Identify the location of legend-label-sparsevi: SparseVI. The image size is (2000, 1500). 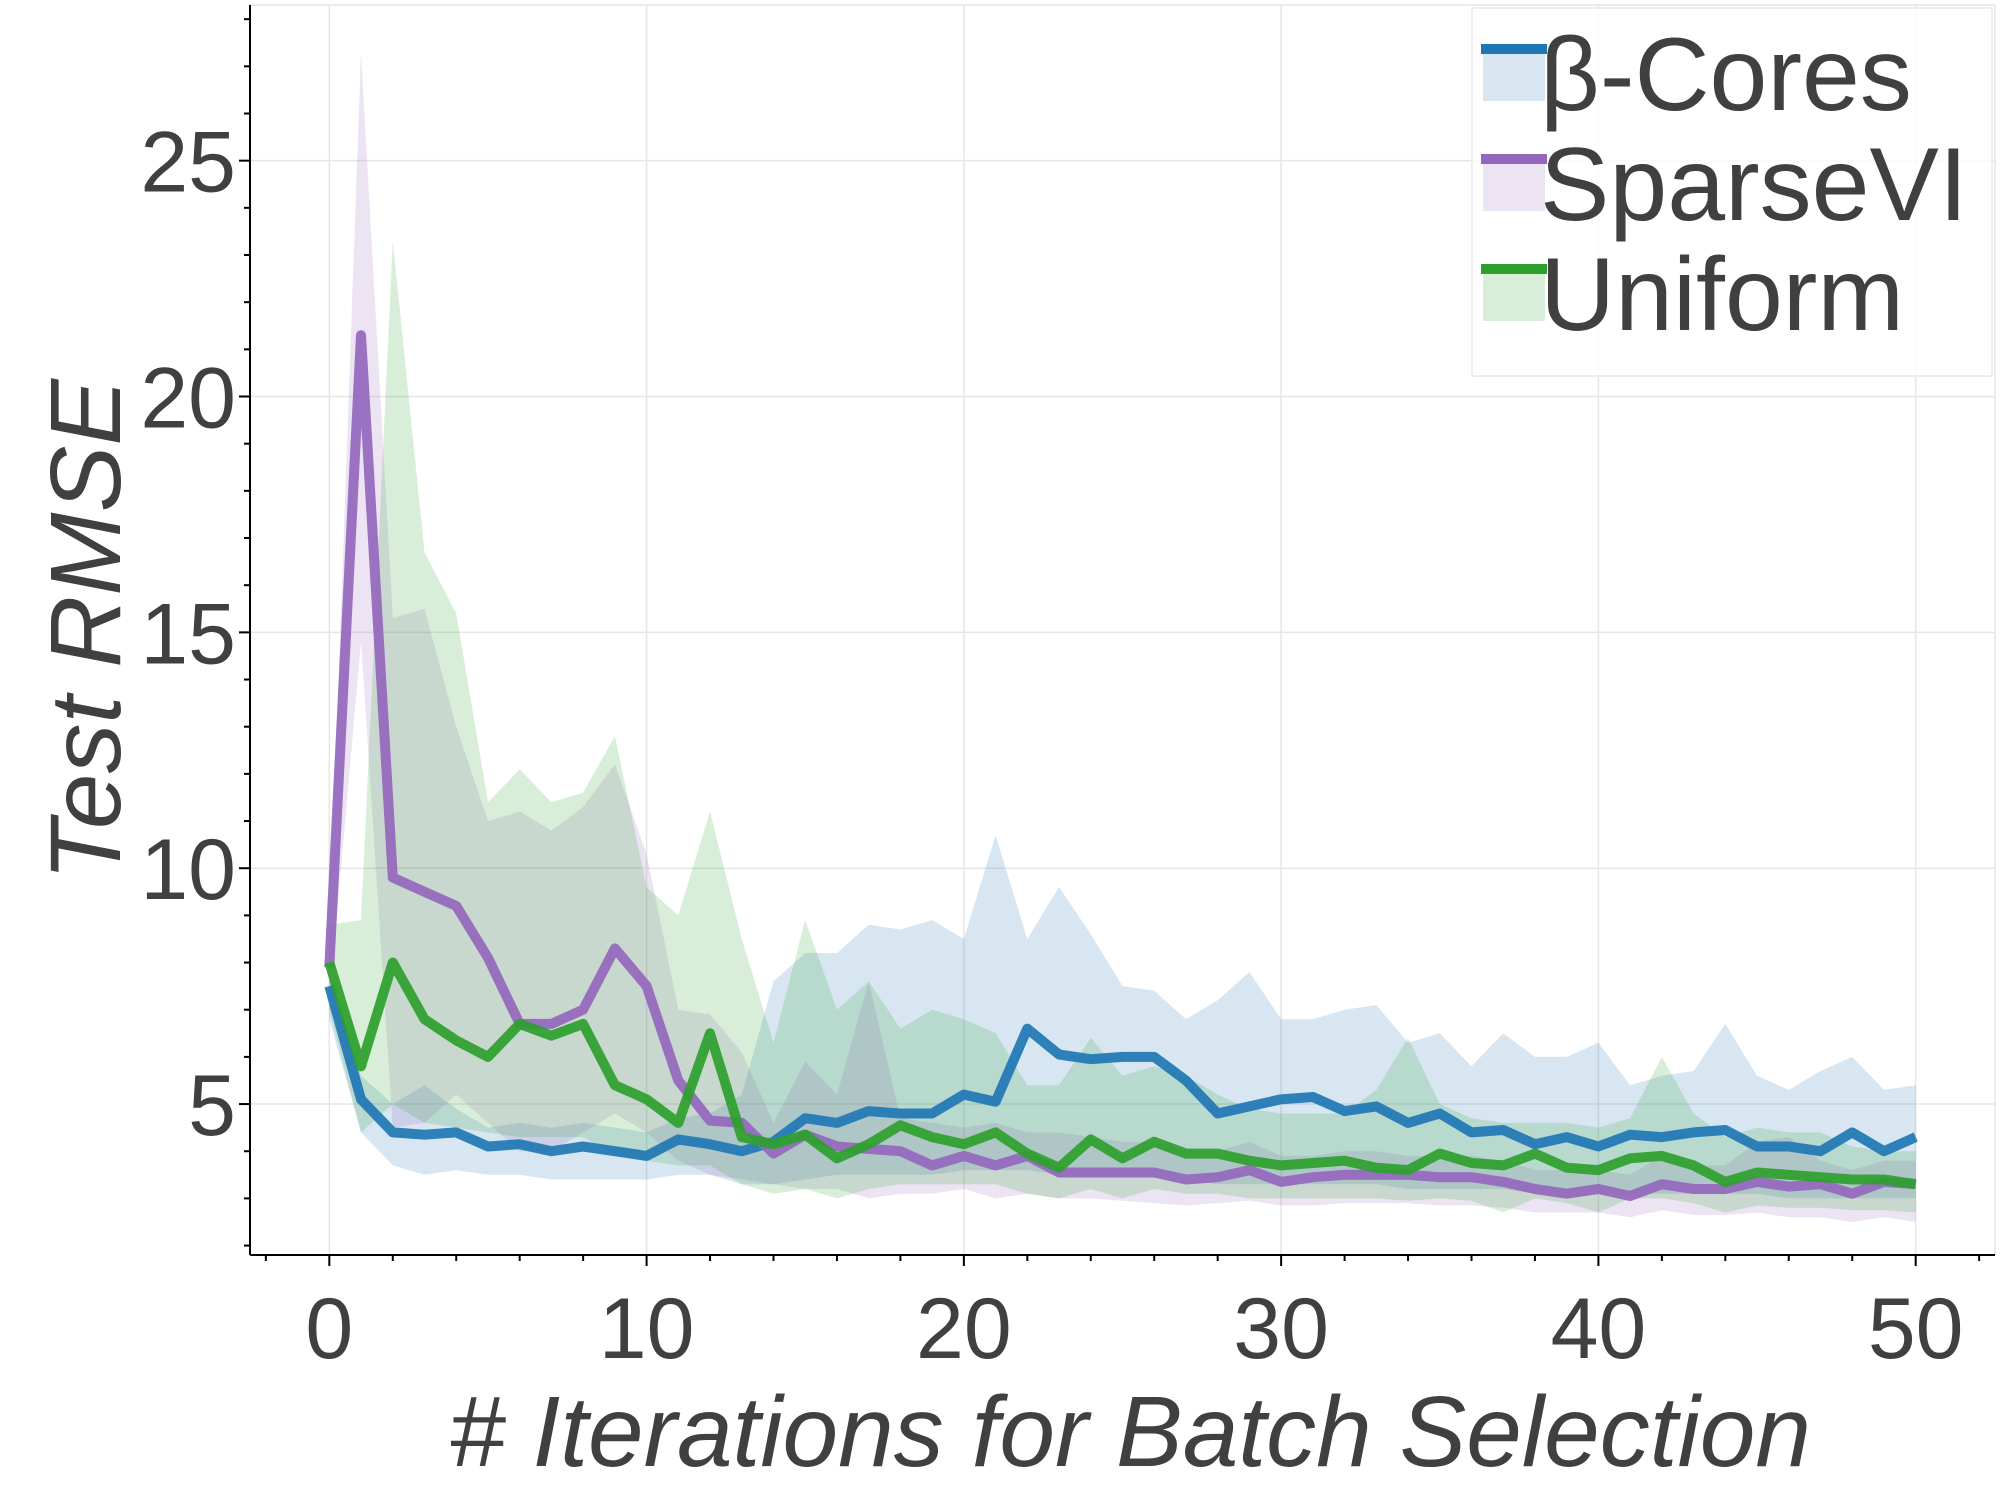
(1754, 185).